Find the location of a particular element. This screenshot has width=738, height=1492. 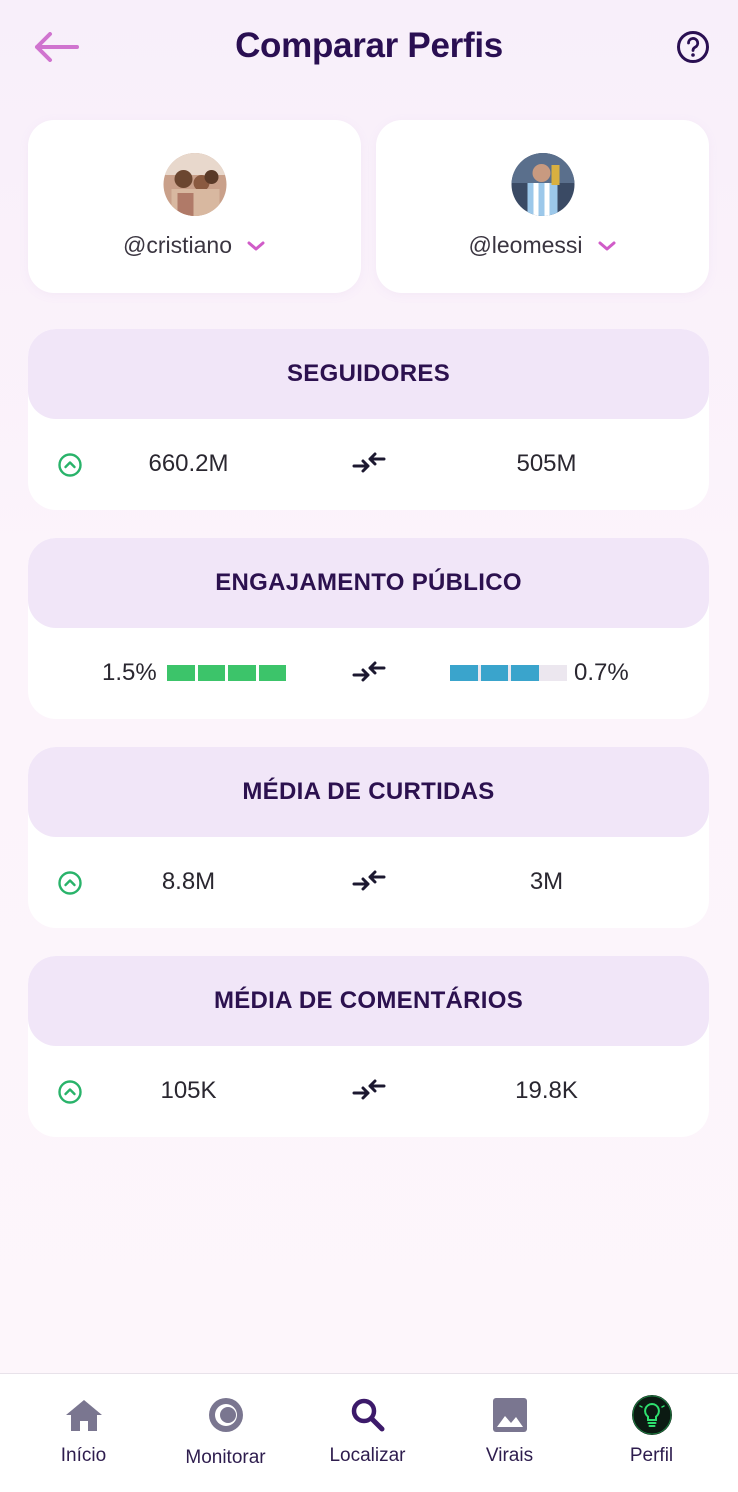

nav-label: Início is located at coordinates (83, 1455).